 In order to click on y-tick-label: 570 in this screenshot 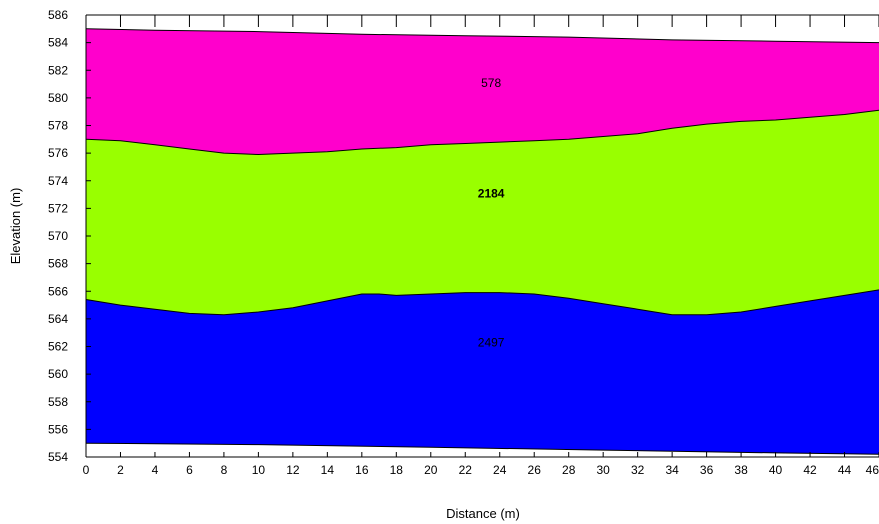, I will do `click(58, 236)`.